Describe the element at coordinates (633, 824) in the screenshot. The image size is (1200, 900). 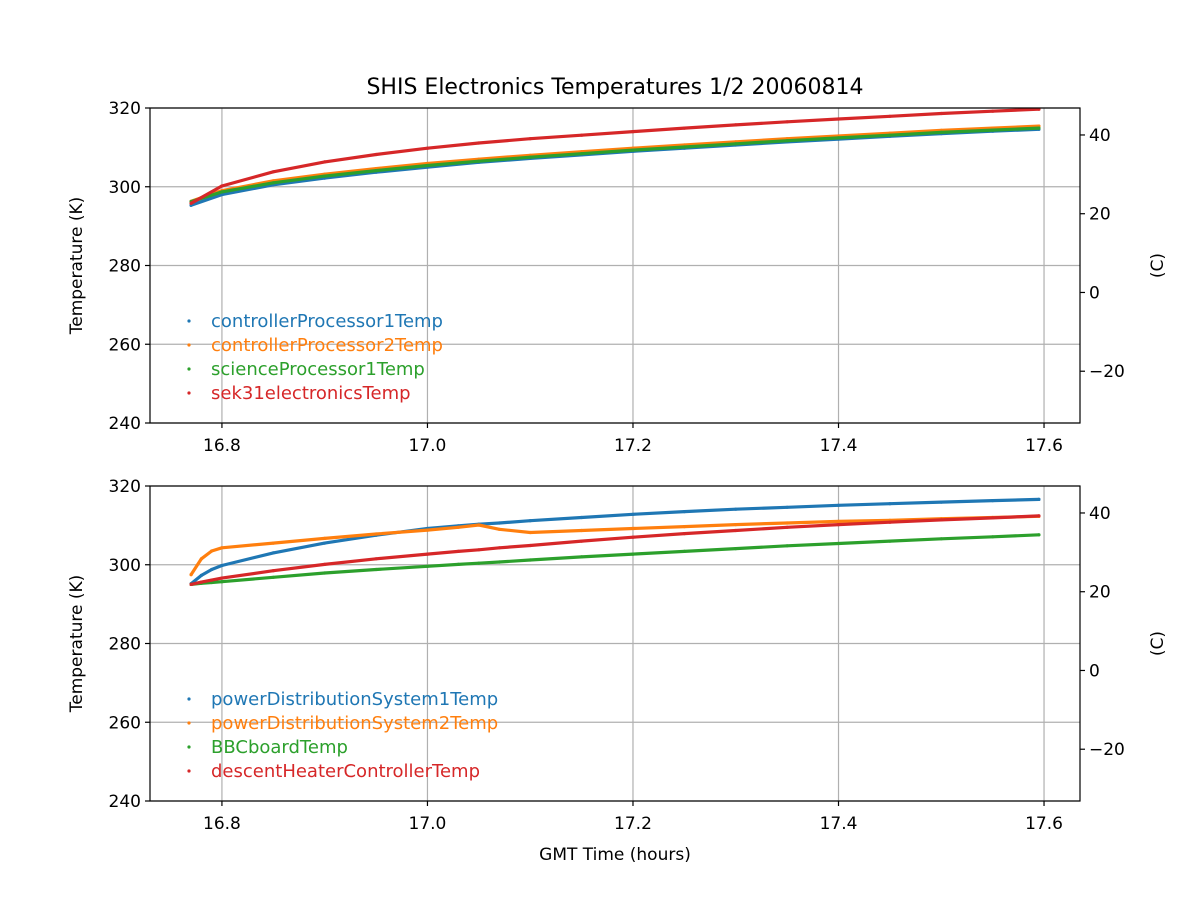
I see `x-tick-label: 17.2` at that location.